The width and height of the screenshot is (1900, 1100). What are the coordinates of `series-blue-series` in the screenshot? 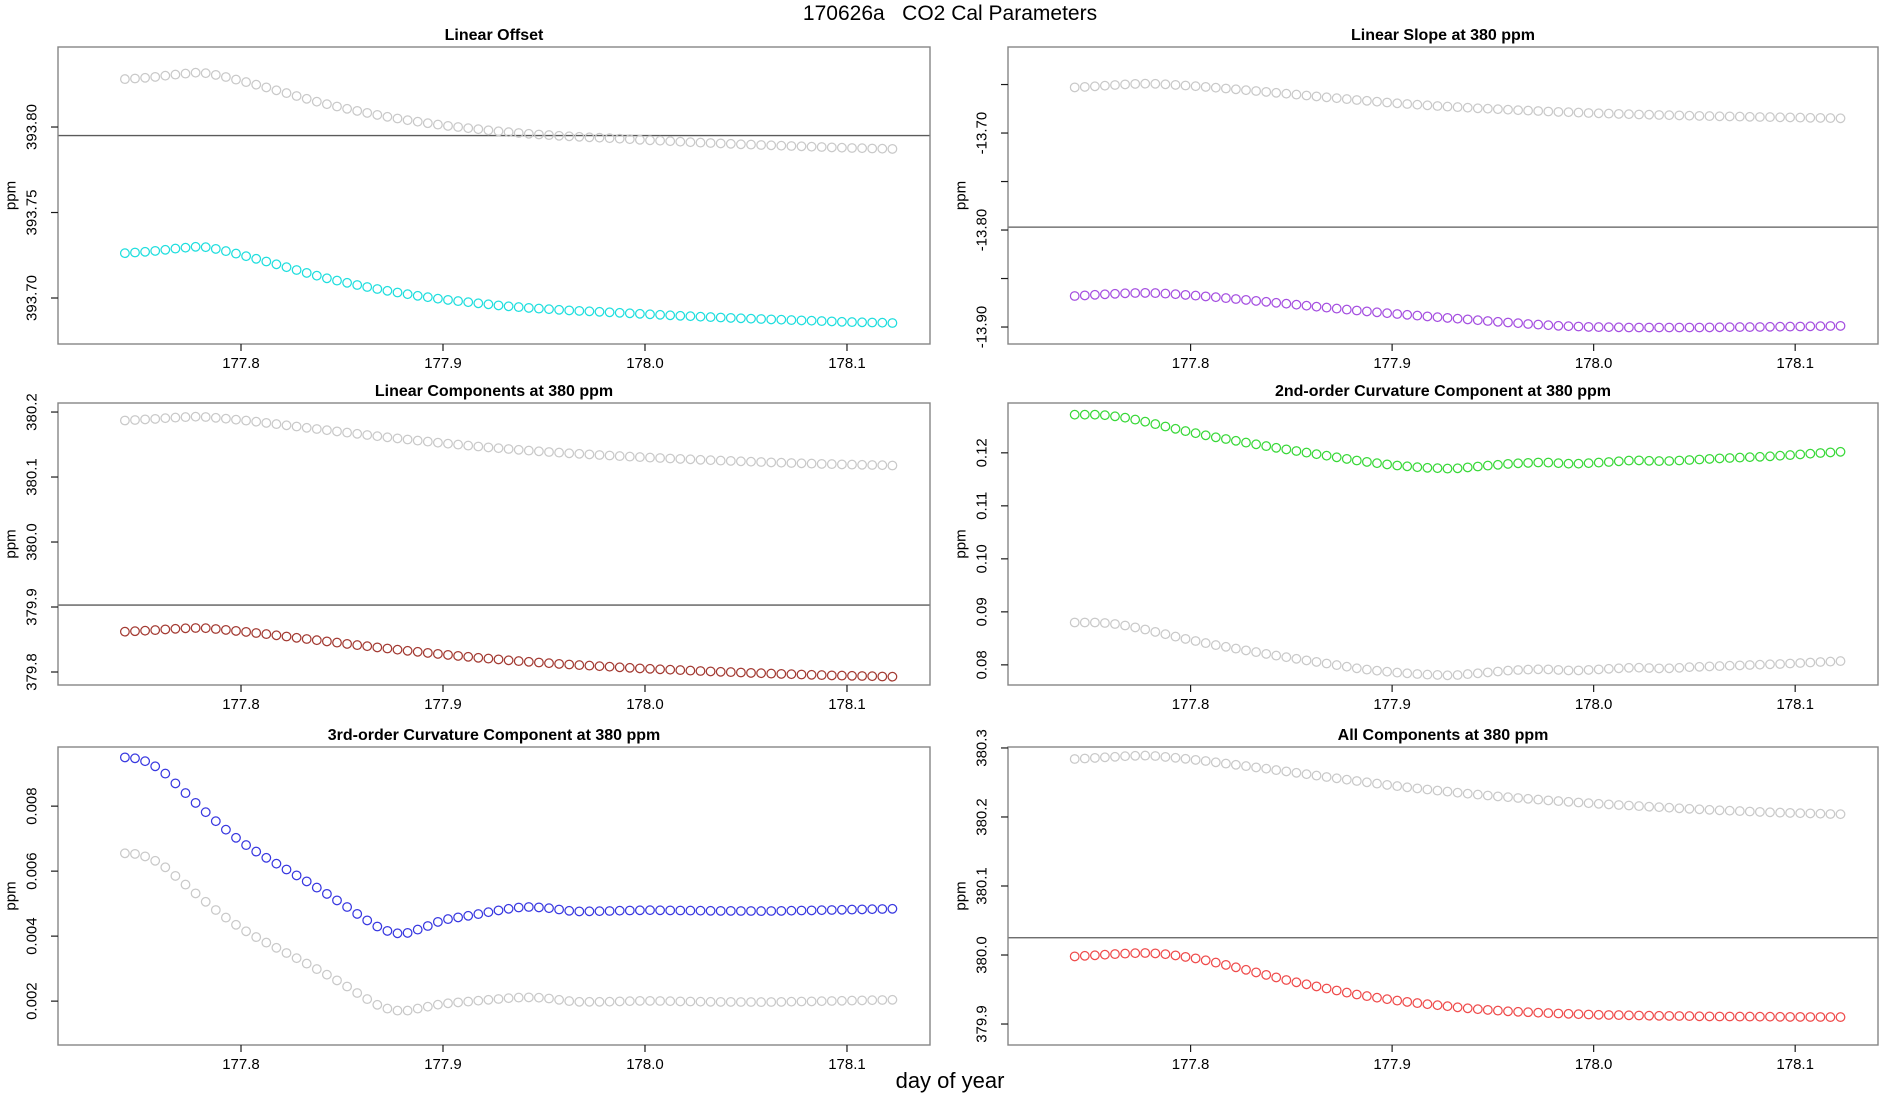 It's located at (508, 845).